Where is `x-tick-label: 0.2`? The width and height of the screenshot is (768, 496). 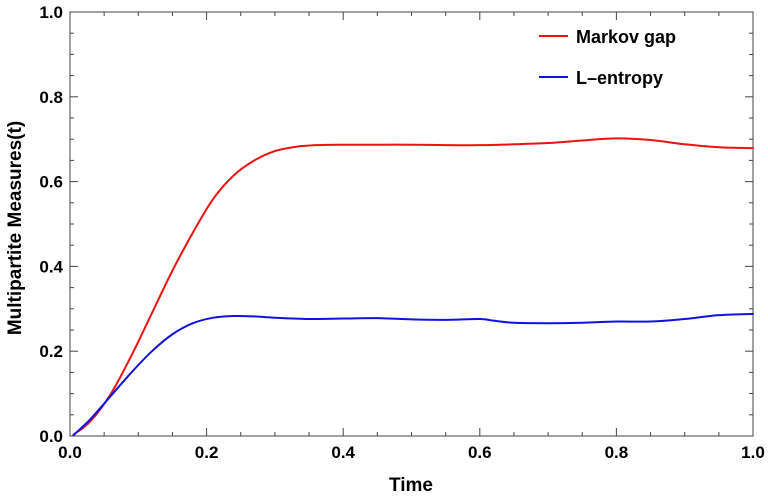 x-tick-label: 0.2 is located at coordinates (207, 452).